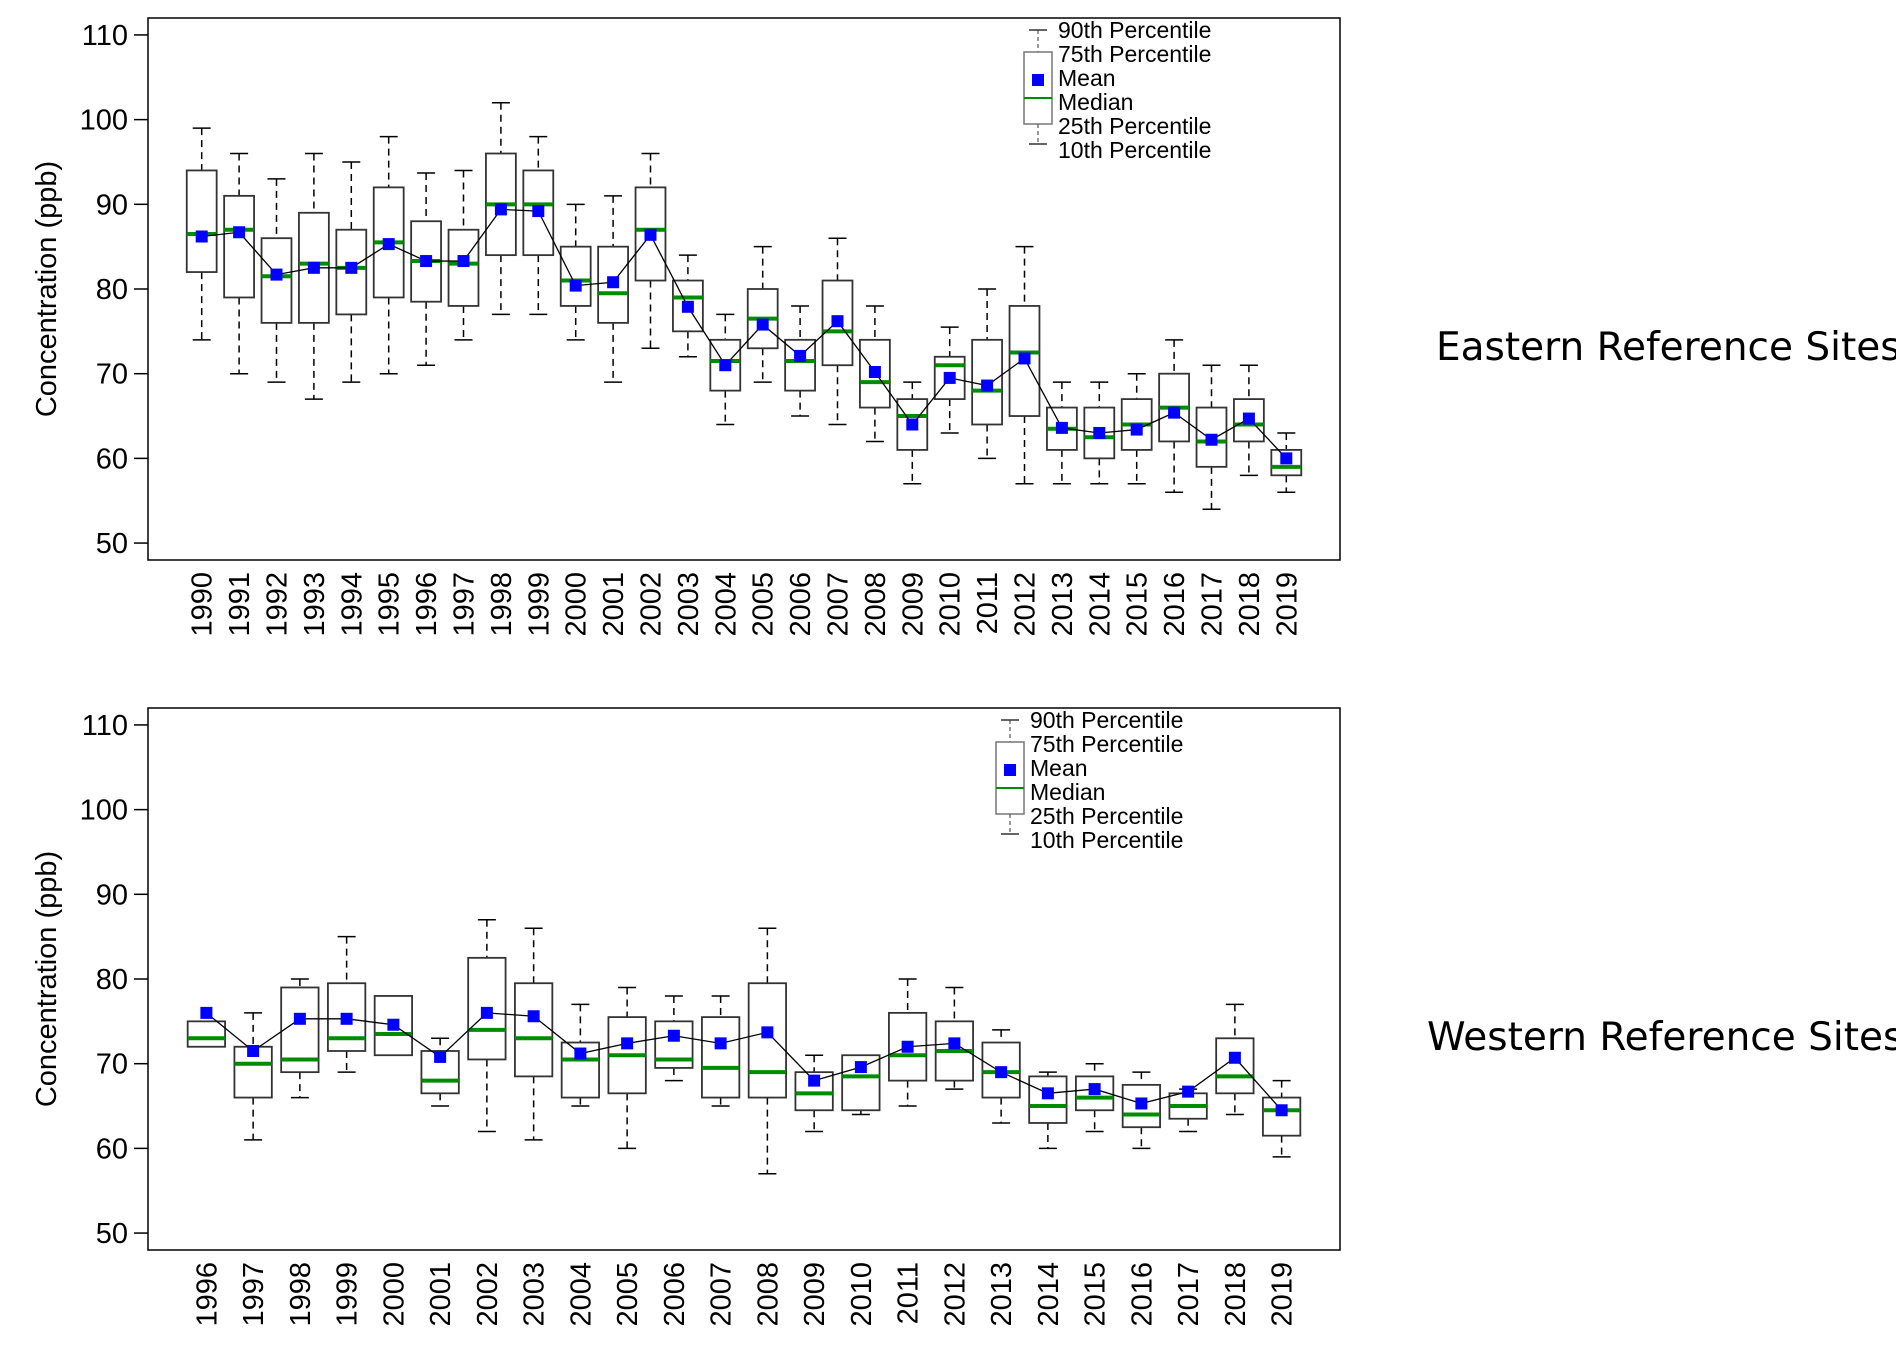 The height and width of the screenshot is (1370, 1896). Describe the element at coordinates (874, 371) in the screenshot. I see `mean-point-2008` at that location.